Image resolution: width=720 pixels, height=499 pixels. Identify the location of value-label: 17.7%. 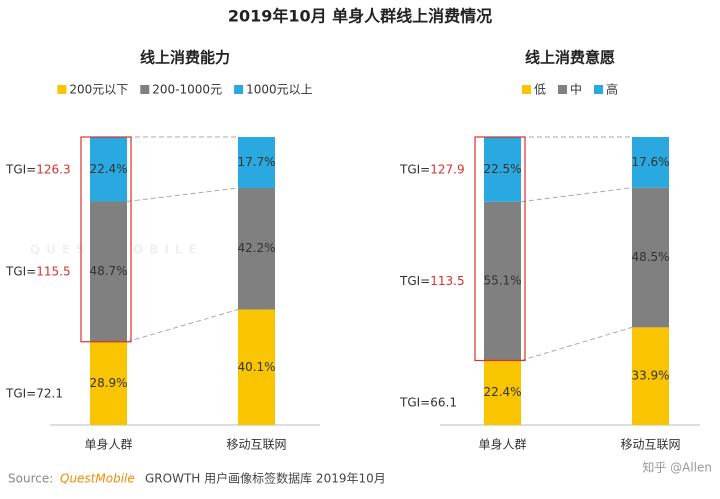
(256, 162).